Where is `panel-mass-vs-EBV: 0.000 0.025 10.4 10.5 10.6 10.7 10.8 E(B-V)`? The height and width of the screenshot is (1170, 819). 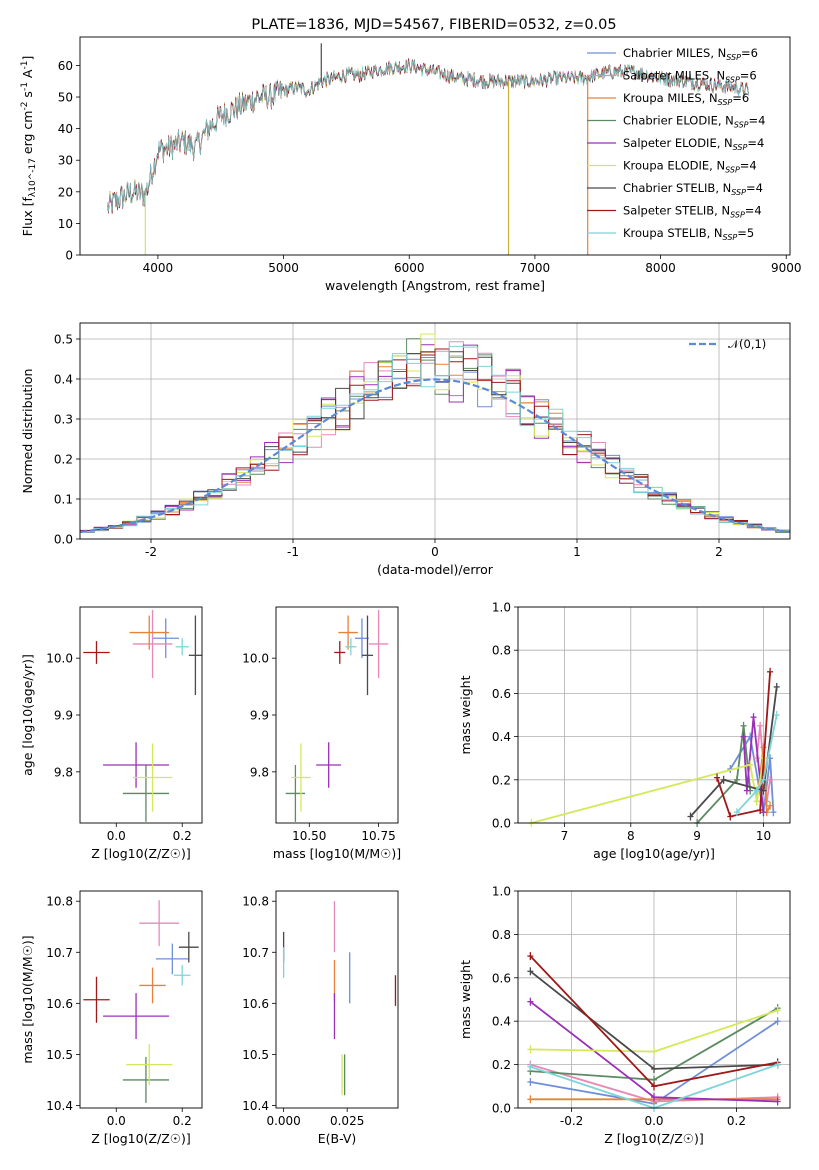 panel-mass-vs-EBV: 0.000 0.025 10.4 10.5 10.6 10.7 10.8 E(B-V) is located at coordinates (320, 1018).